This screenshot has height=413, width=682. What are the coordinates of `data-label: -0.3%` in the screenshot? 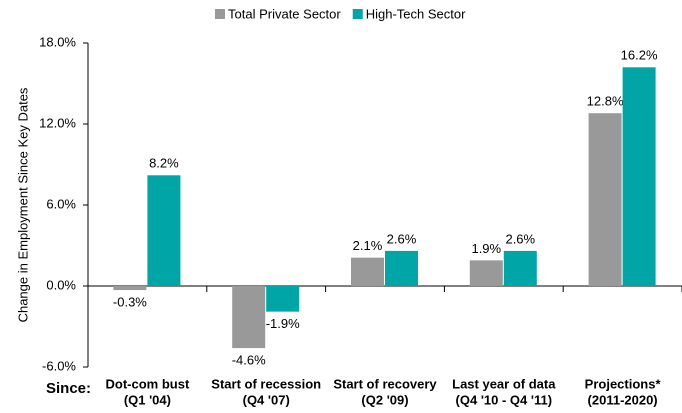 It's located at (130, 301).